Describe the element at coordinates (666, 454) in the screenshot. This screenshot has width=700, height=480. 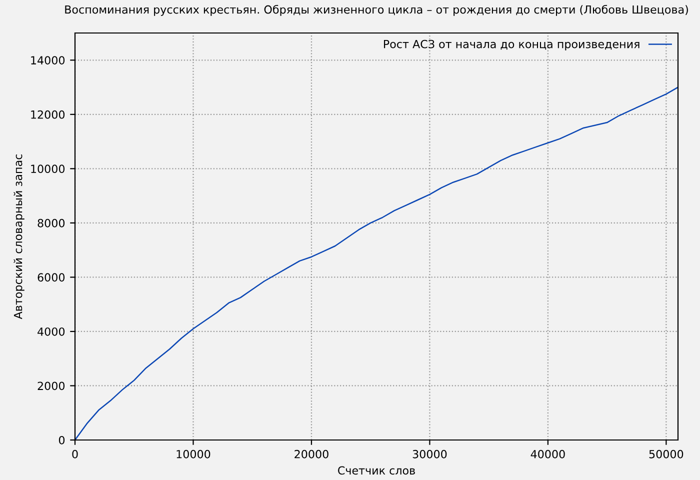
I see `x-tick-label: 50000` at that location.